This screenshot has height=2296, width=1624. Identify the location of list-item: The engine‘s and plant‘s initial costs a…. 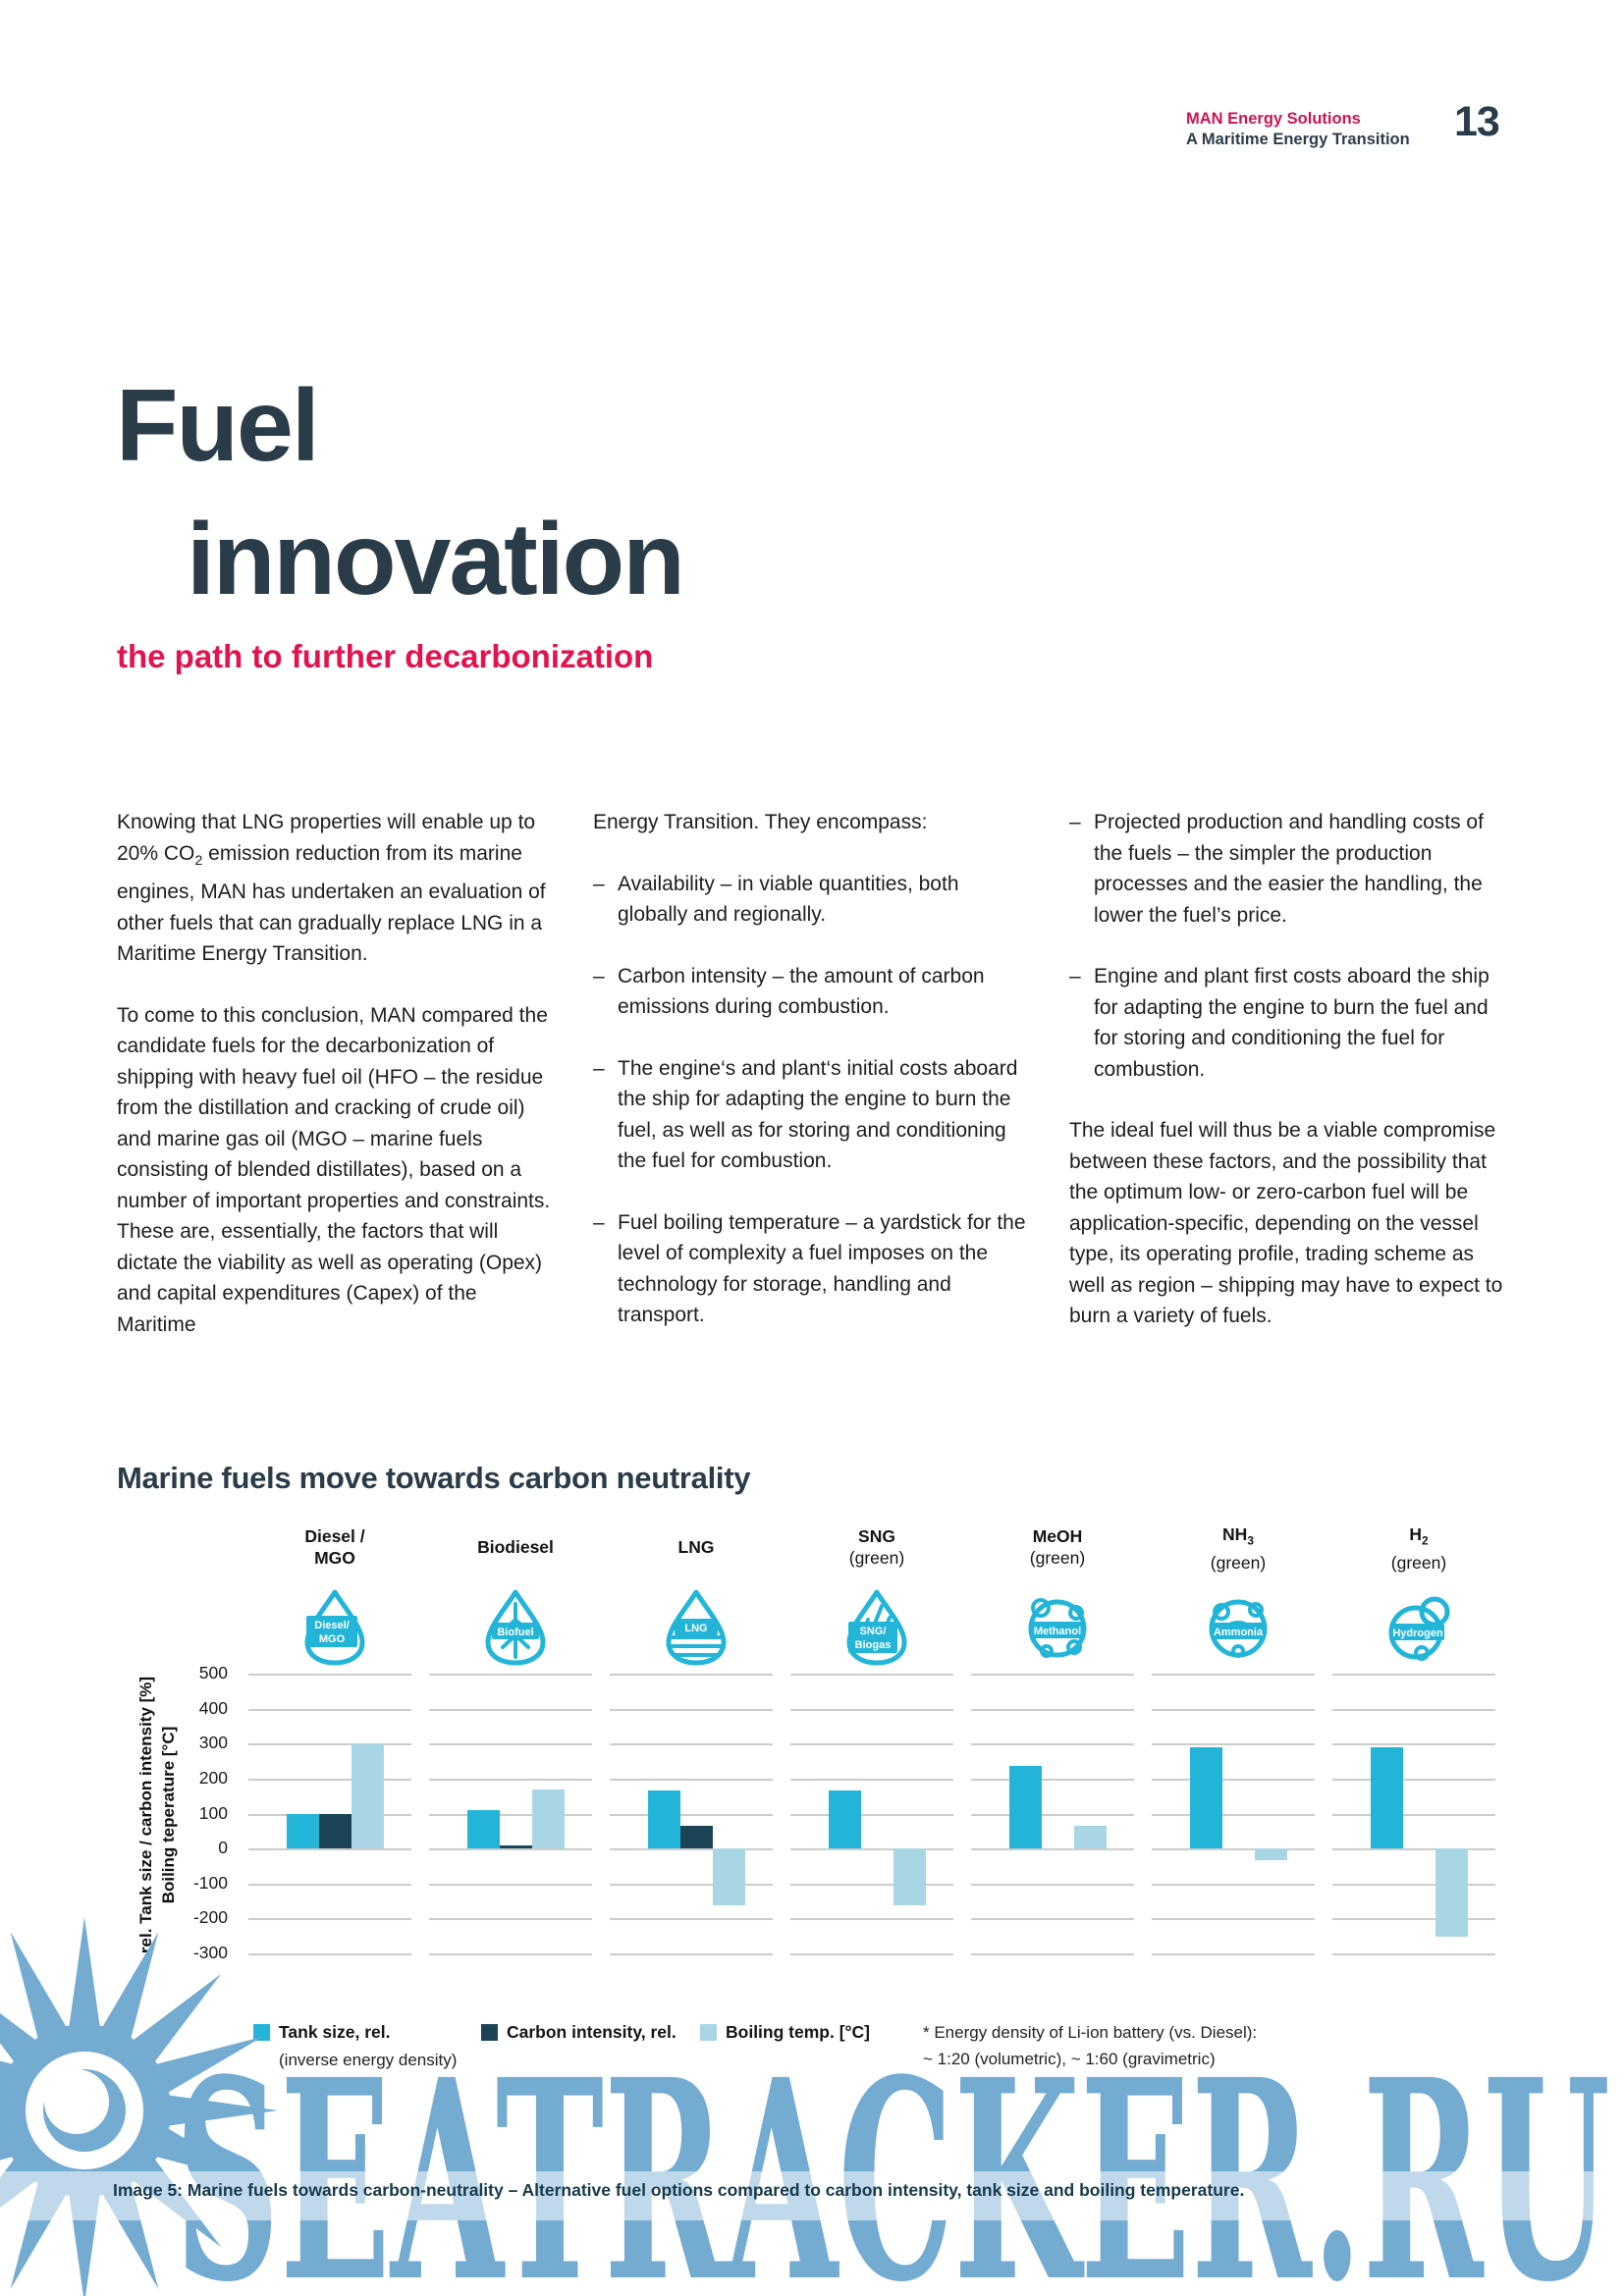
(812, 1115).